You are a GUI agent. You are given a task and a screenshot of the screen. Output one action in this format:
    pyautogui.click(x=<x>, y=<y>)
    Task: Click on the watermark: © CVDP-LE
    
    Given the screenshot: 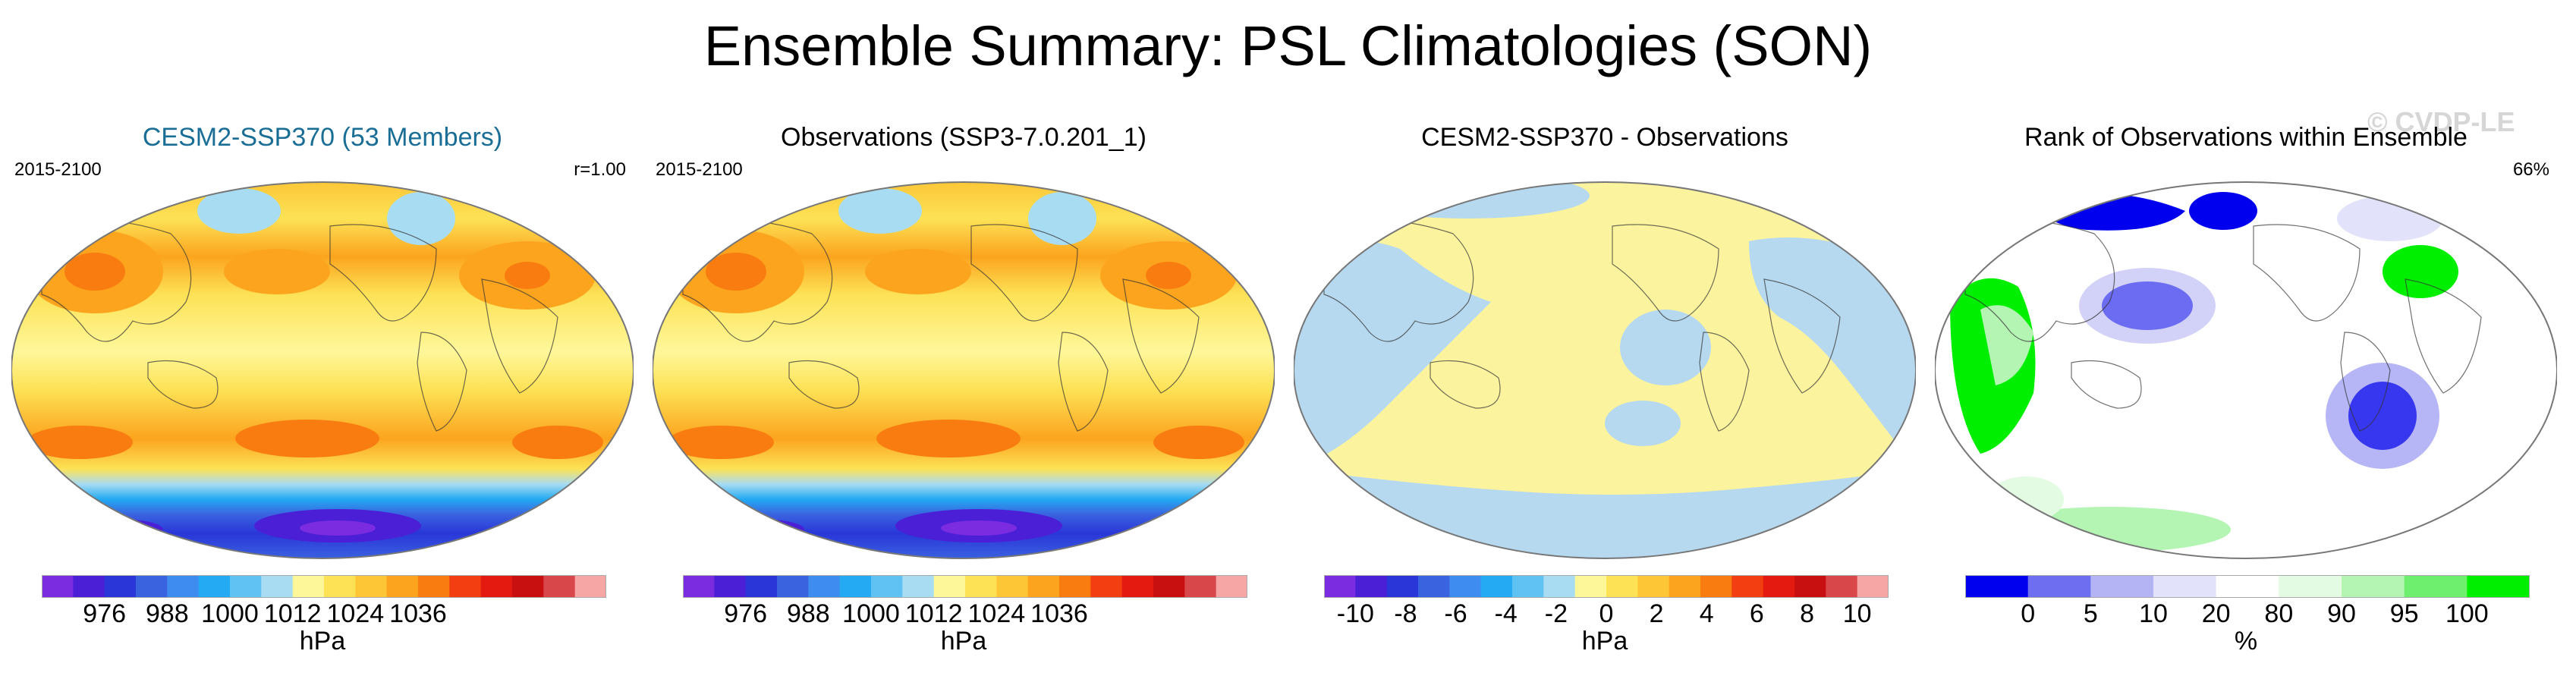 What is the action you would take?
    pyautogui.click(x=2441, y=122)
    